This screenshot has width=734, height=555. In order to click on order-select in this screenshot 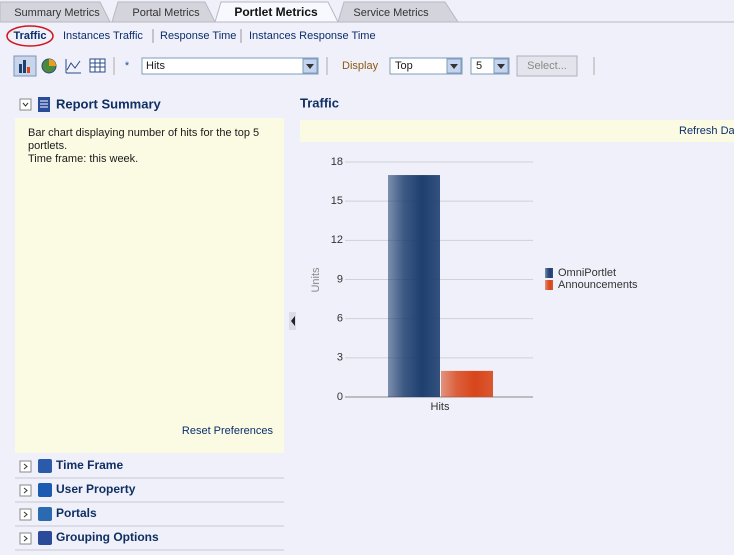, I will do `click(426, 66)`.